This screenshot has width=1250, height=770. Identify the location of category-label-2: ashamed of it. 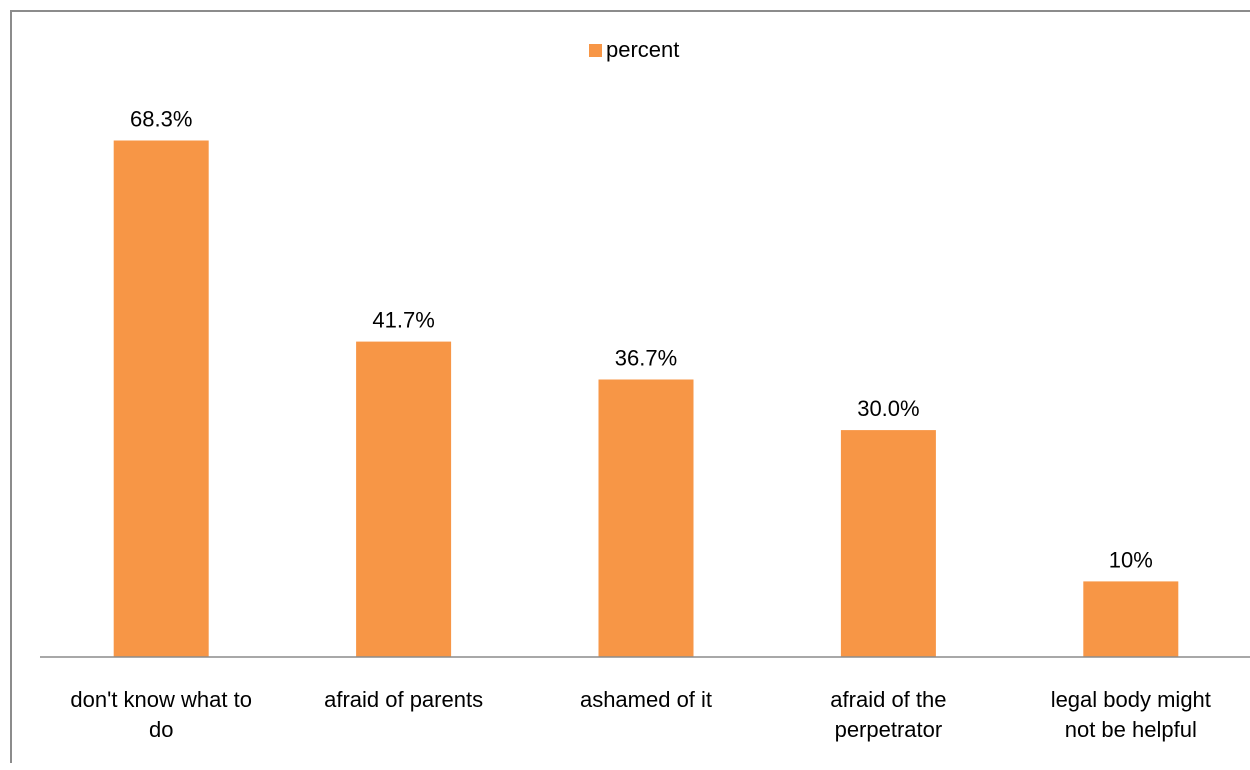
(646, 699).